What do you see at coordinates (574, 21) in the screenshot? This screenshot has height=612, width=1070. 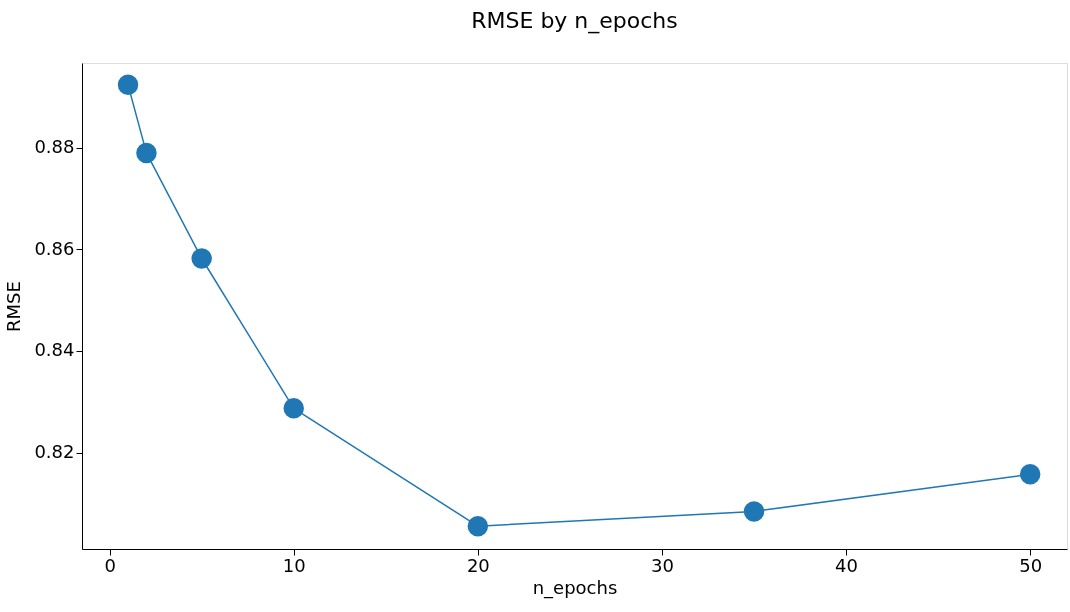 I see `chart-title: RMSE by n_epochs` at bounding box center [574, 21].